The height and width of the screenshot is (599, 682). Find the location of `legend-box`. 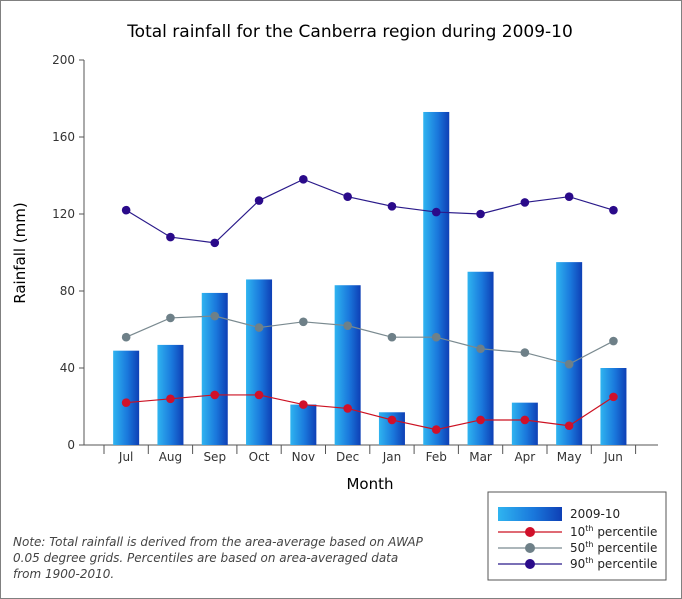

legend-box is located at coordinates (577, 536).